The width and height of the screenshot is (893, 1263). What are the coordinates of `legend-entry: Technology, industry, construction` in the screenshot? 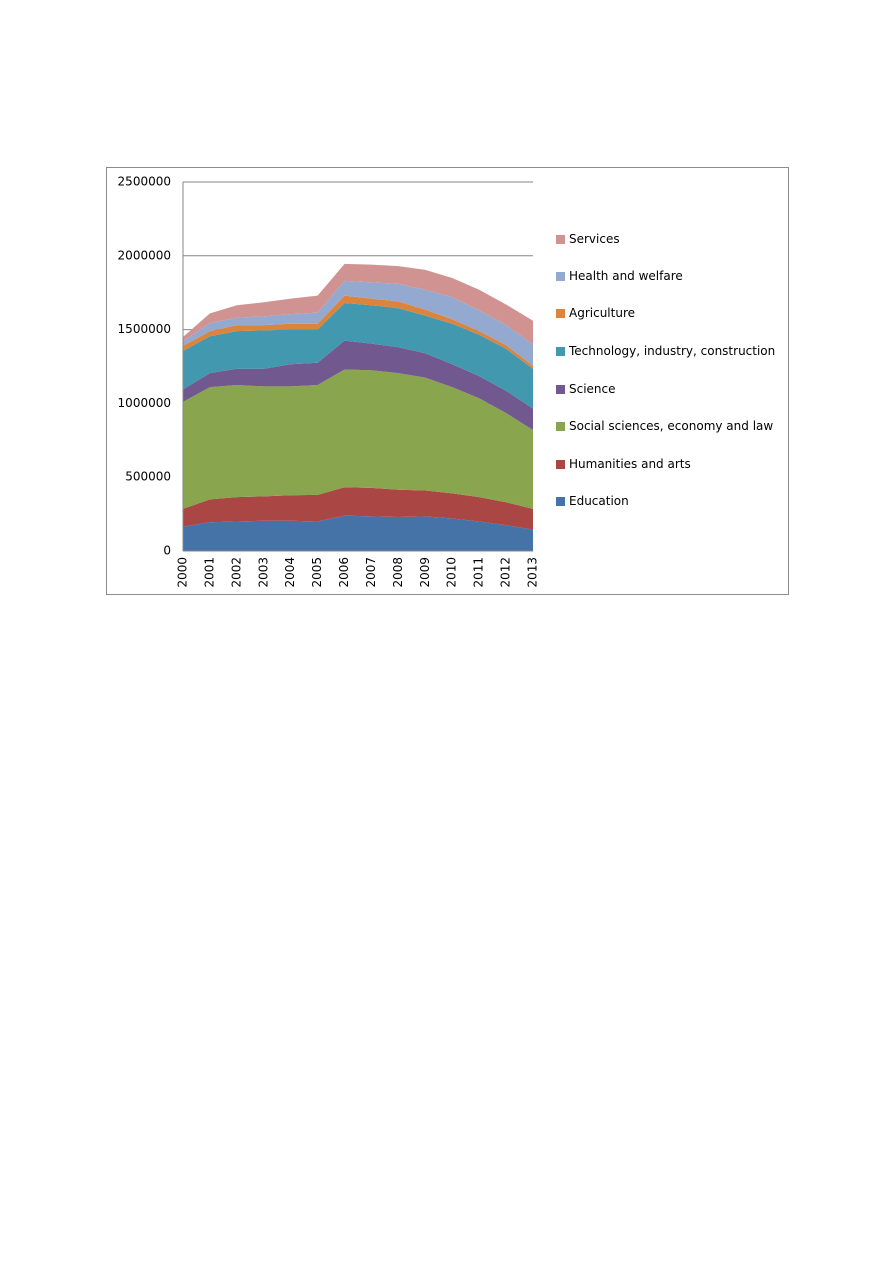 It's located at (672, 351).